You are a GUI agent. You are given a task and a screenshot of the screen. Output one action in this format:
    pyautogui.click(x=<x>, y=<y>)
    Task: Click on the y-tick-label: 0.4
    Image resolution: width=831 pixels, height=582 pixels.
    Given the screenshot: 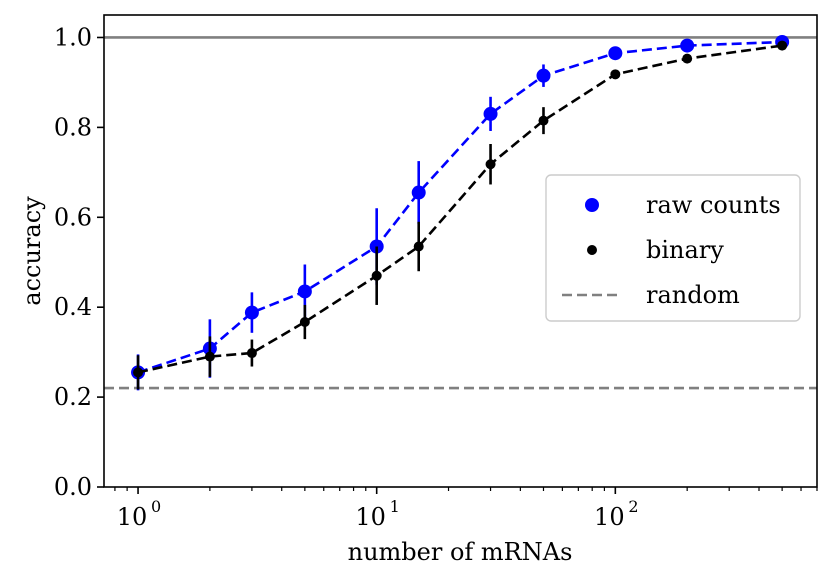 What is the action you would take?
    pyautogui.click(x=73, y=307)
    